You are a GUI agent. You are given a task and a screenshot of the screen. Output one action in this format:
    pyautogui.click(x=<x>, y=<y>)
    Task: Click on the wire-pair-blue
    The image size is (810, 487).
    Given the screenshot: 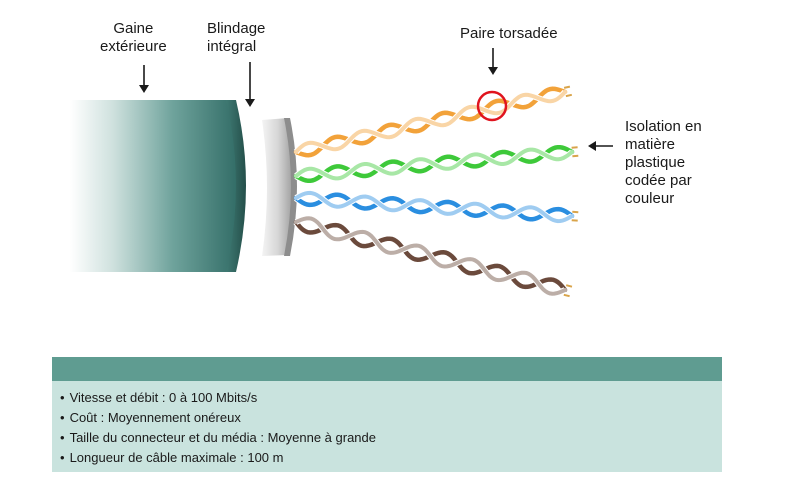 What is the action you would take?
    pyautogui.click(x=436, y=207)
    